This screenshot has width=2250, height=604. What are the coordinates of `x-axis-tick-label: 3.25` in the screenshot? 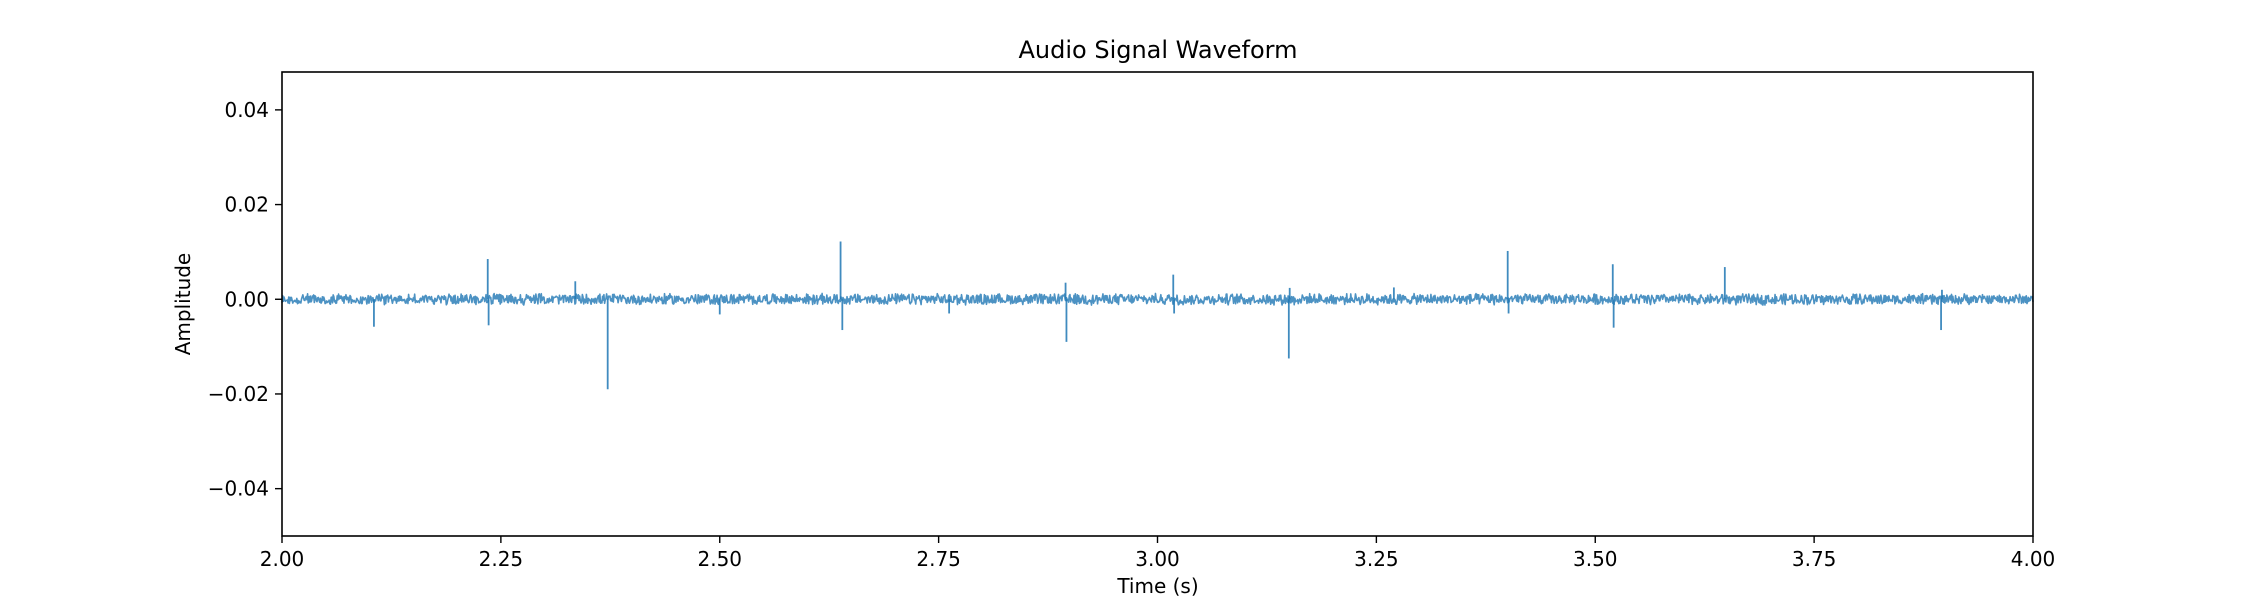 It's located at (1376, 559).